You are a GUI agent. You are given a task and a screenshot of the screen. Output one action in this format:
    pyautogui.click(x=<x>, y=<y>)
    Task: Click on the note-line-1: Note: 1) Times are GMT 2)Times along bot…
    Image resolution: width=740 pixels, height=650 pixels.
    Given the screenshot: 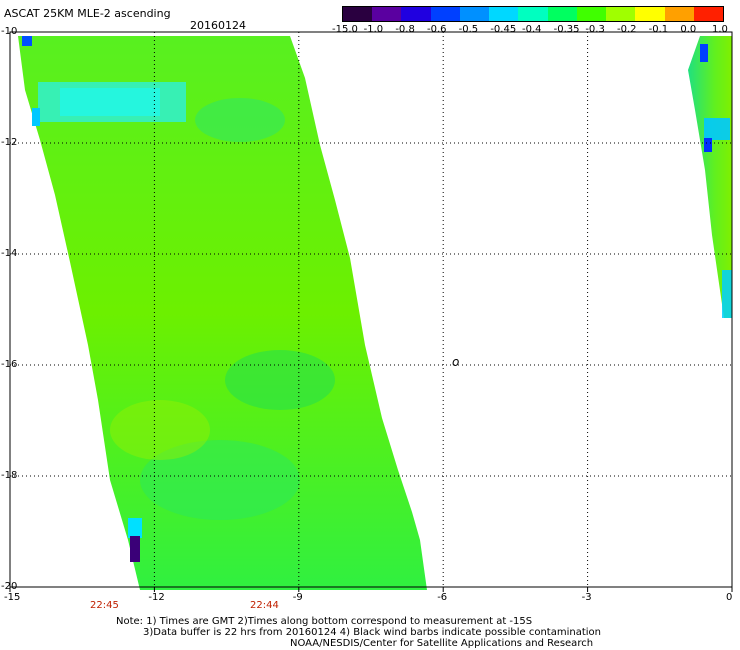 What is the action you would take?
    pyautogui.click(x=324, y=621)
    